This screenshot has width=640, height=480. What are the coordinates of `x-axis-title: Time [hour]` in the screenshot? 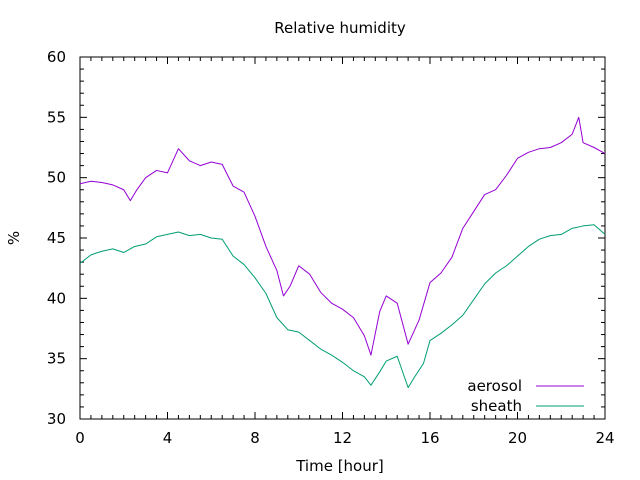 It's located at (339, 466).